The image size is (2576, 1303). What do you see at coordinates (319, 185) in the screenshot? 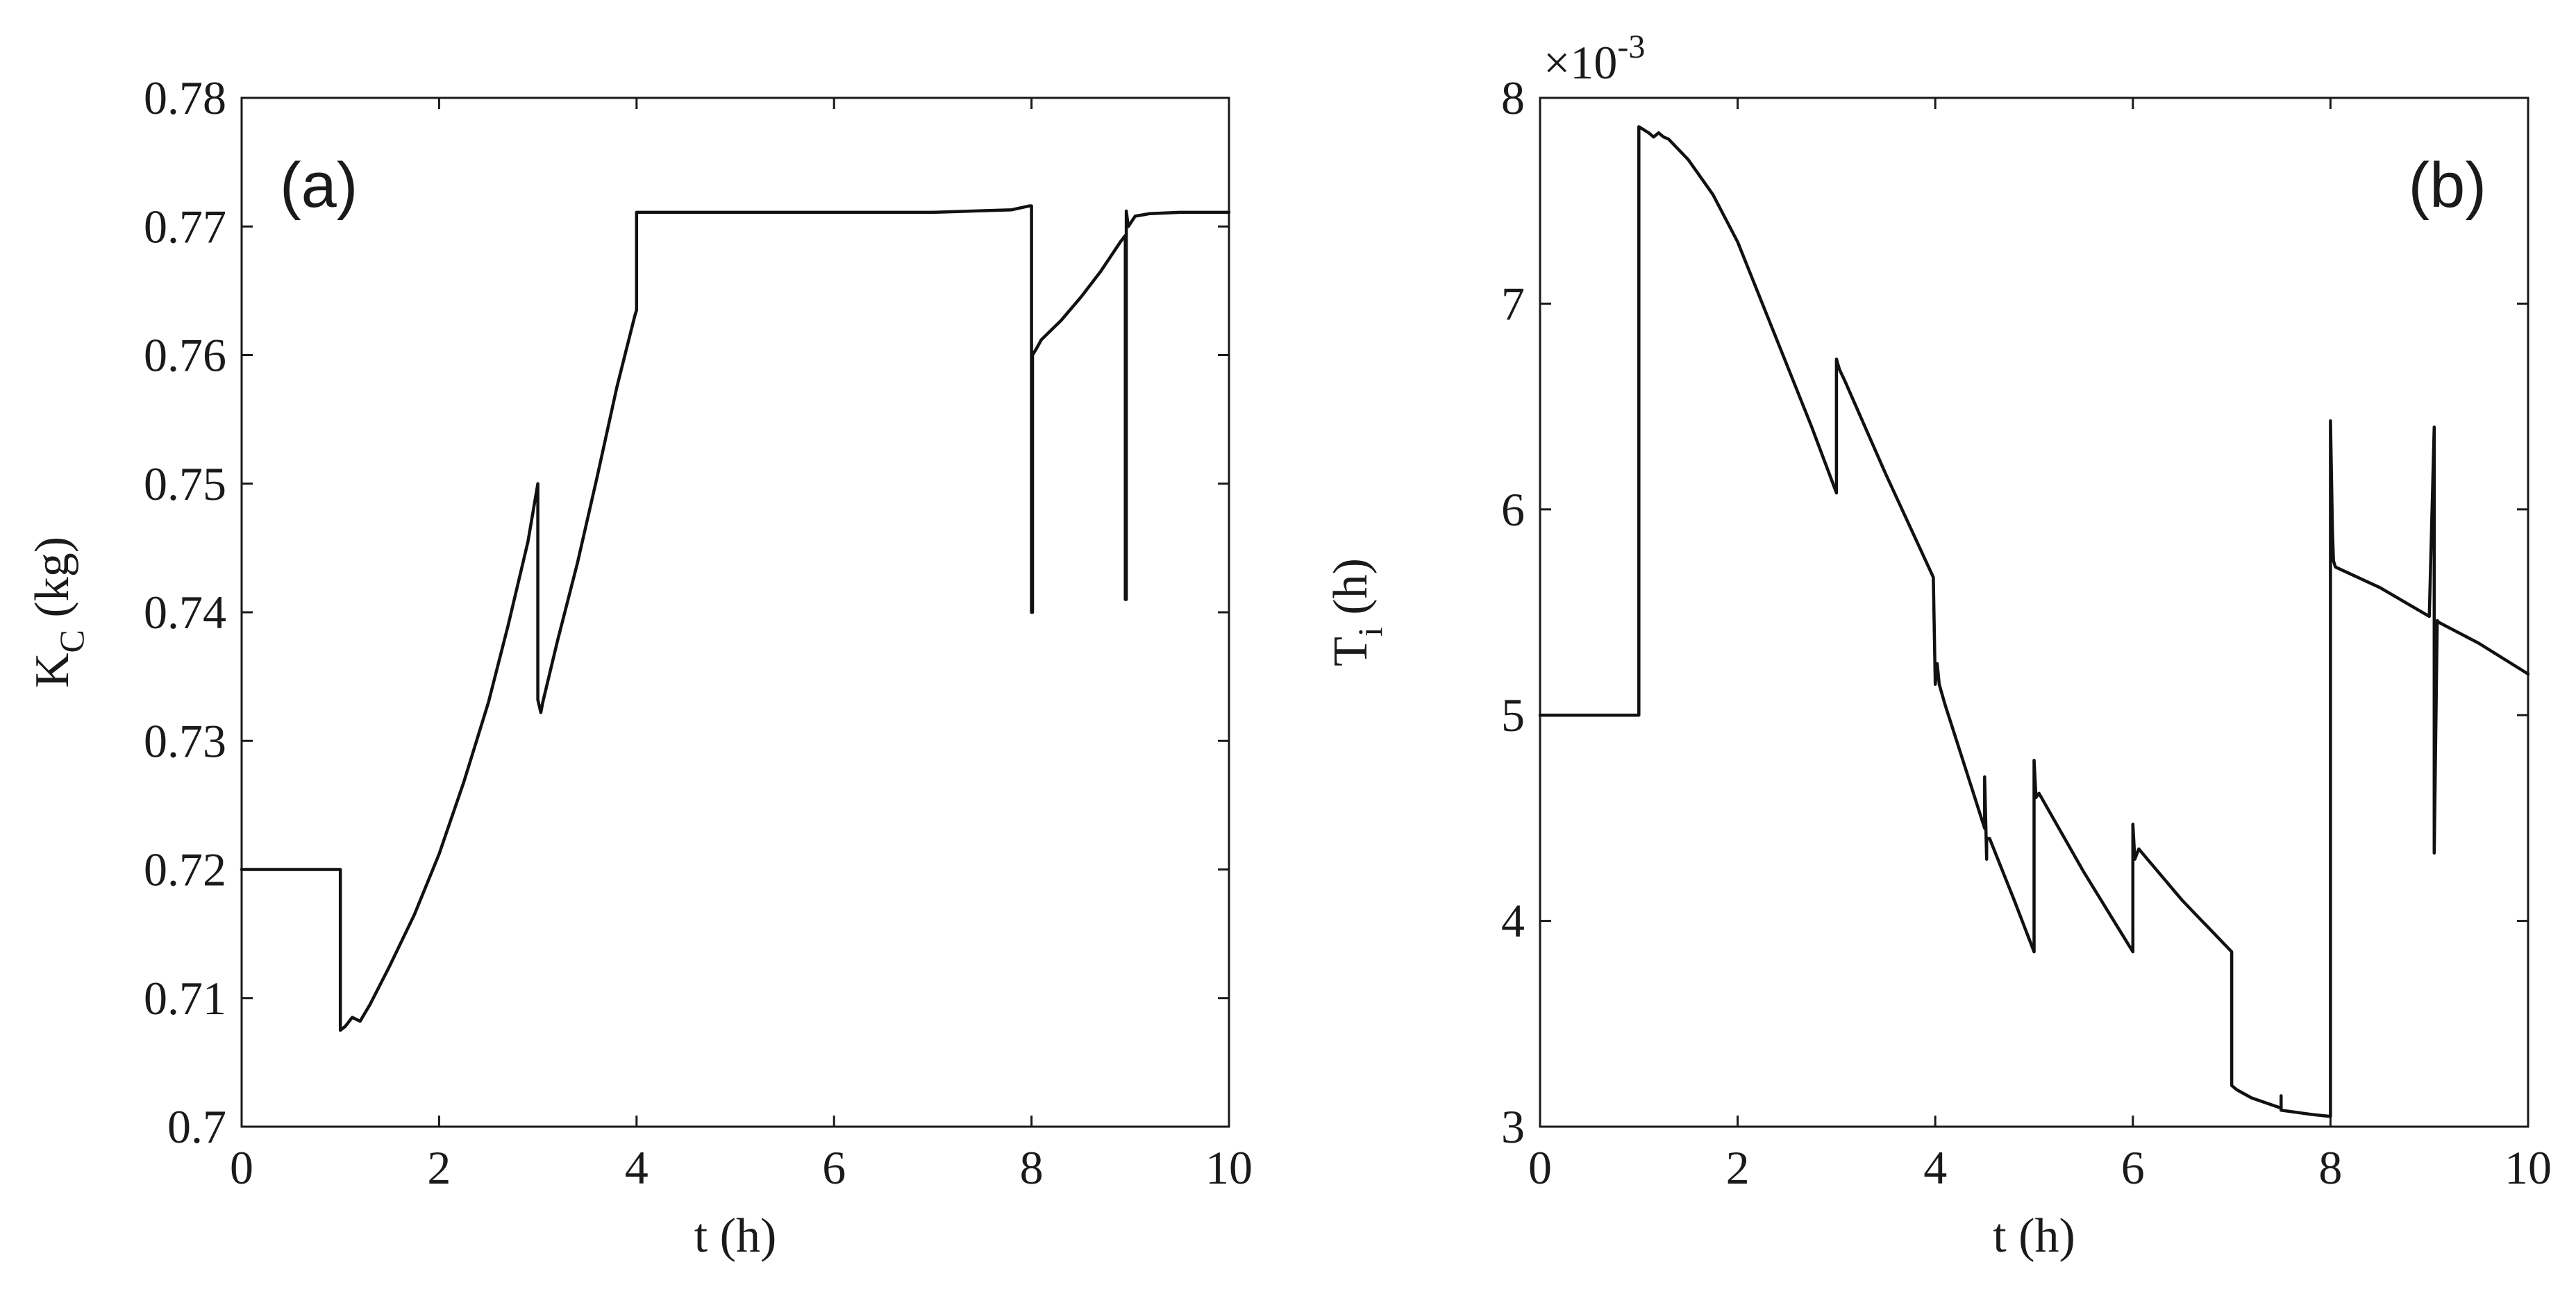
I see `panel-label: (a)` at bounding box center [319, 185].